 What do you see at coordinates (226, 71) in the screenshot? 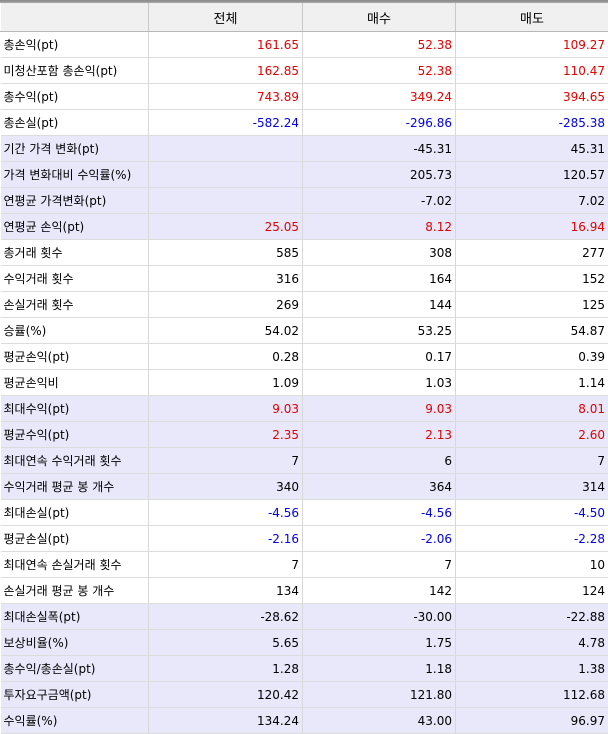
I see `cell-total: 162.85` at bounding box center [226, 71].